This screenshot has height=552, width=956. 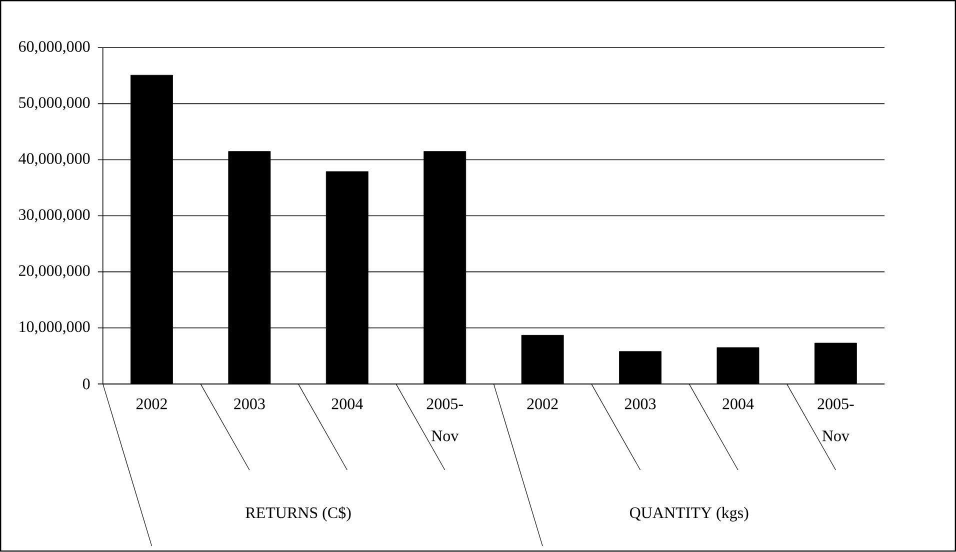 I want to click on y-tick-label: 60,000,000, so click(x=54, y=47).